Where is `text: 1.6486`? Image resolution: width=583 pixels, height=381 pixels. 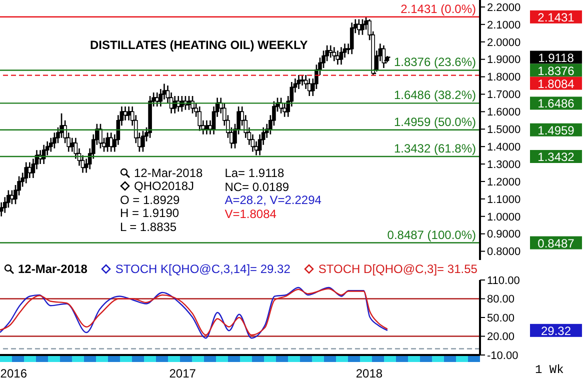 text: 1.6486 is located at coordinates (556, 103).